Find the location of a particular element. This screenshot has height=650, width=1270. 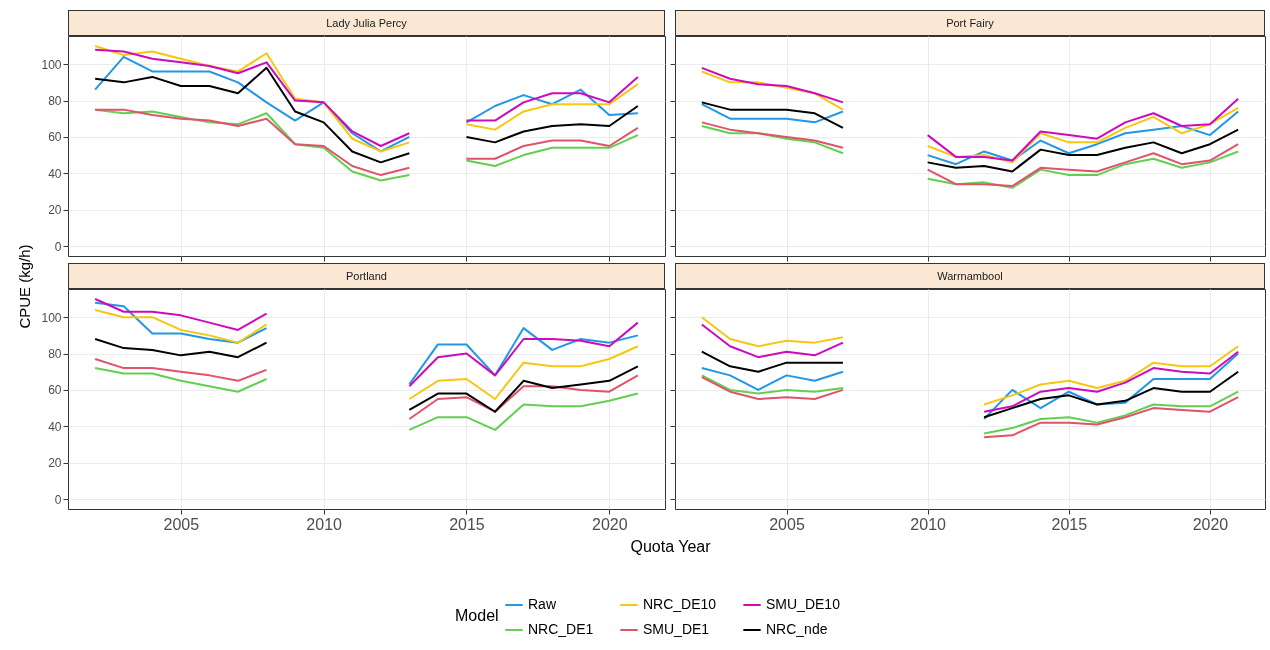

y-axis-title: CPUE (kg/h) is located at coordinates (25, 286).